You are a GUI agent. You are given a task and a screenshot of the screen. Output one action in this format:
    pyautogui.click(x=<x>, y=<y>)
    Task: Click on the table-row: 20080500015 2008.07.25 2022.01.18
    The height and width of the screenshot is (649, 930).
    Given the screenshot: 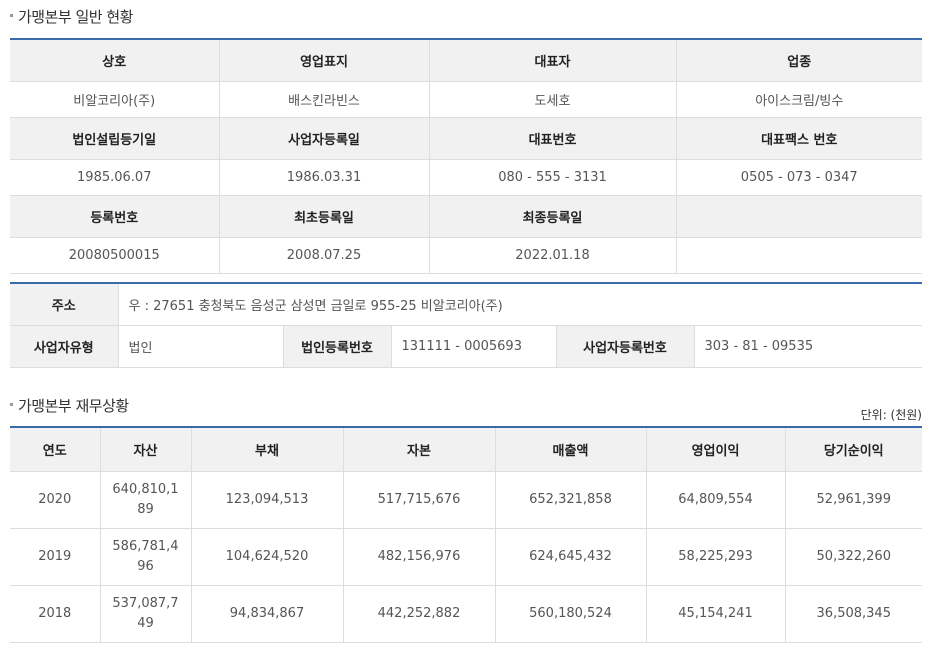 What is the action you would take?
    pyautogui.click(x=466, y=255)
    